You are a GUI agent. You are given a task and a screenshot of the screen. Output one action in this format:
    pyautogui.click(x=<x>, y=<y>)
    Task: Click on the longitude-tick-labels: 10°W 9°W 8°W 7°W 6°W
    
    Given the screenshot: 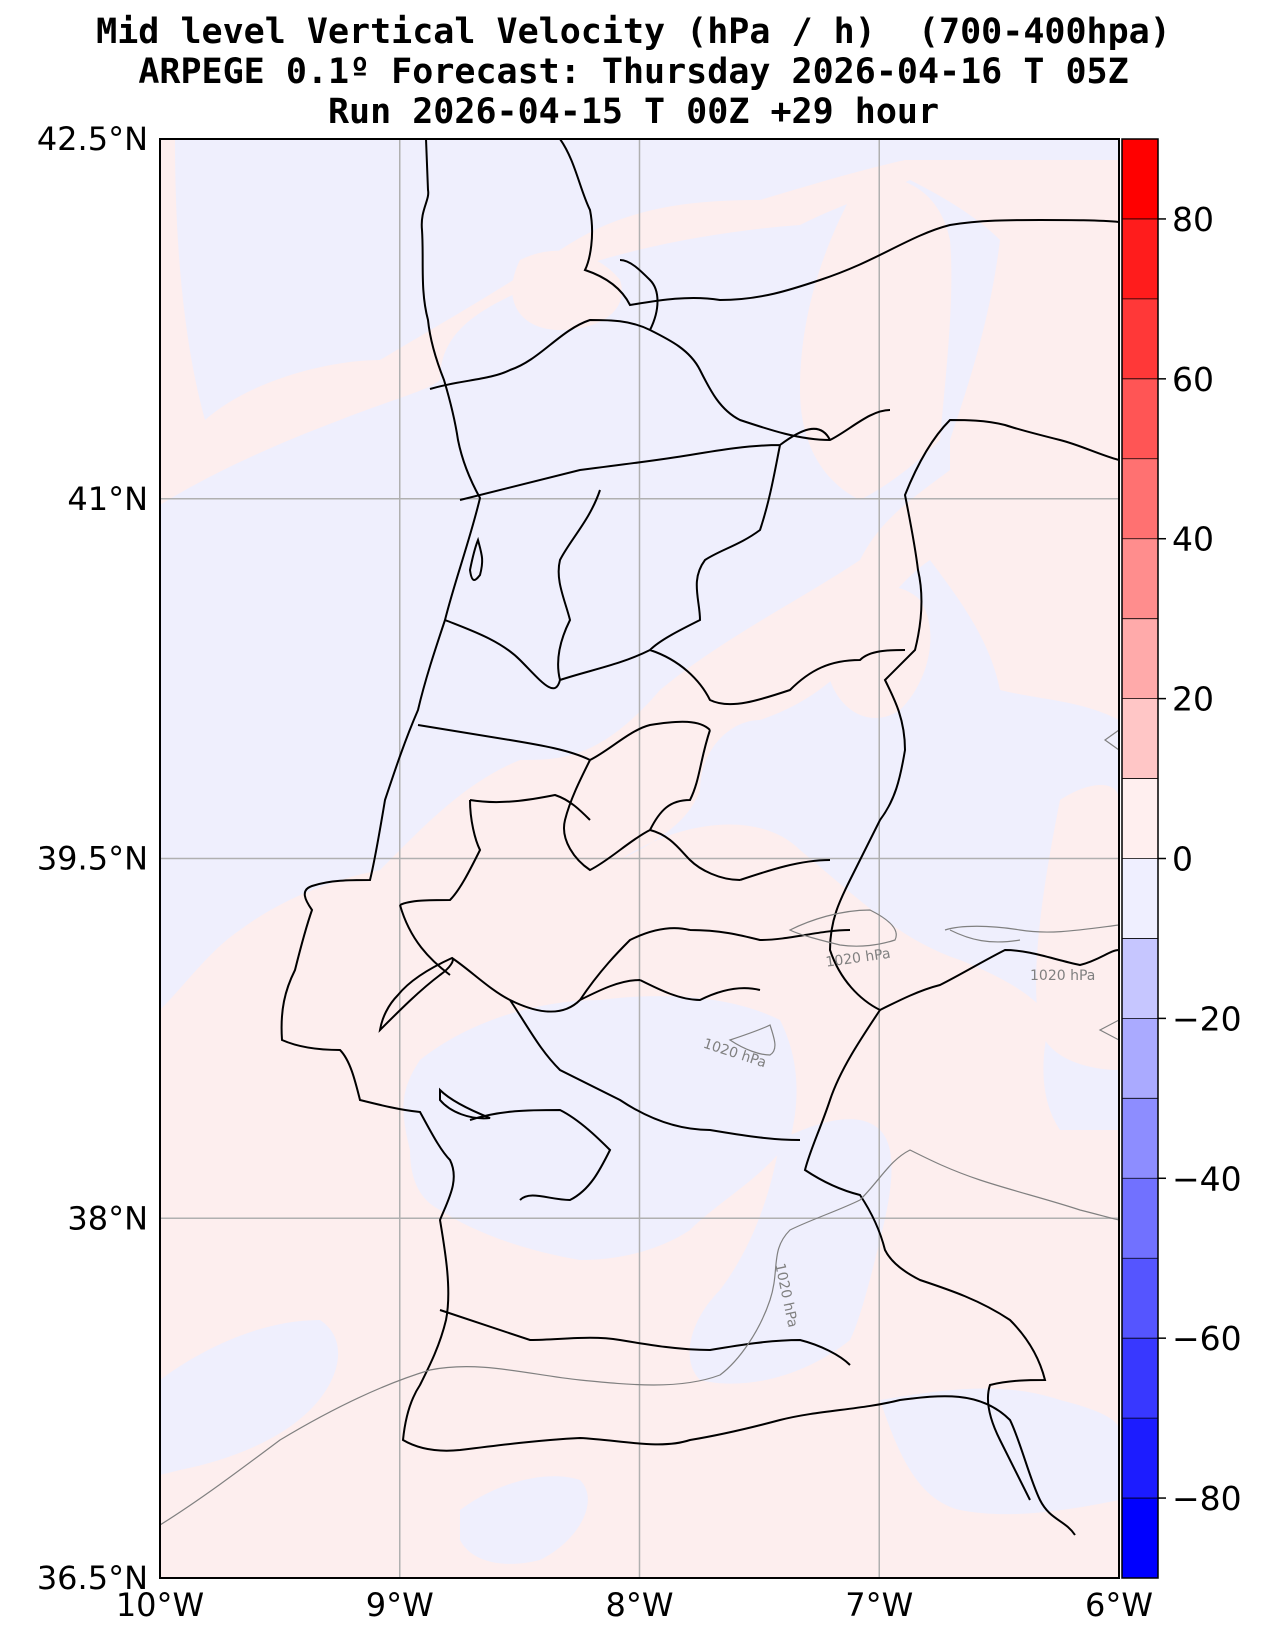 What is the action you would take?
    pyautogui.click(x=634, y=1605)
    